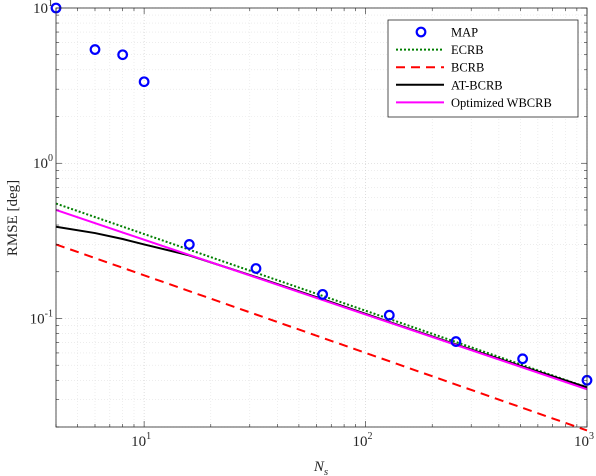 The image size is (596, 476). Describe the element at coordinates (49, 313) in the screenshot. I see `y-tick-exponent: -1` at that location.